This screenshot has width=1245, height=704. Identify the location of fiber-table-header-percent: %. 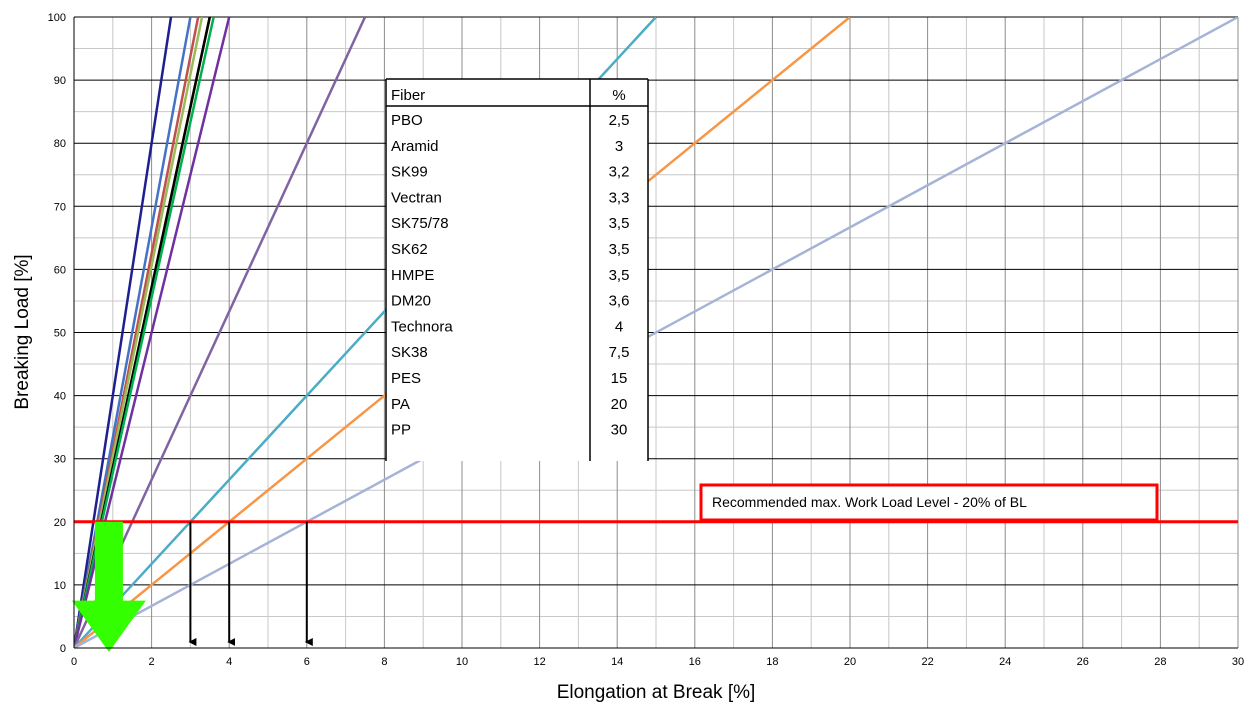
(618, 95).